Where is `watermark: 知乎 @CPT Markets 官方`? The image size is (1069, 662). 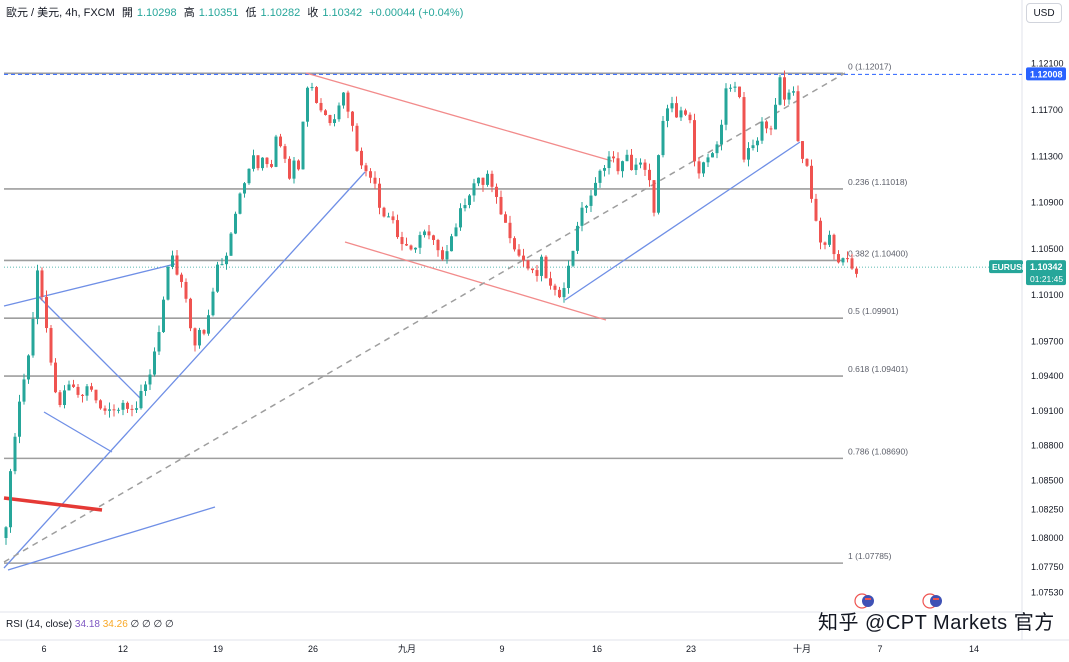 watermark: 知乎 @CPT Markets 官方 is located at coordinates (936, 623).